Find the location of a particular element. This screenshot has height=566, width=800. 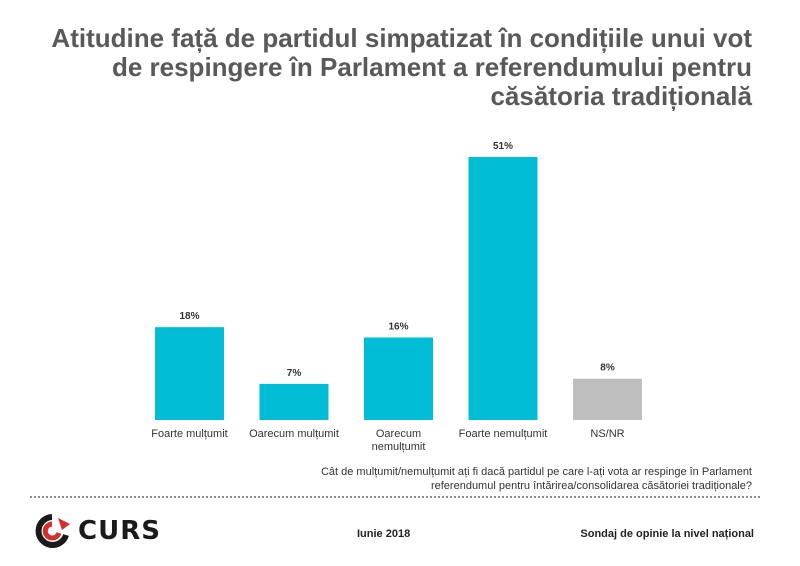

category-label-1-0: Oarecum mulțumit is located at coordinates (294, 434).